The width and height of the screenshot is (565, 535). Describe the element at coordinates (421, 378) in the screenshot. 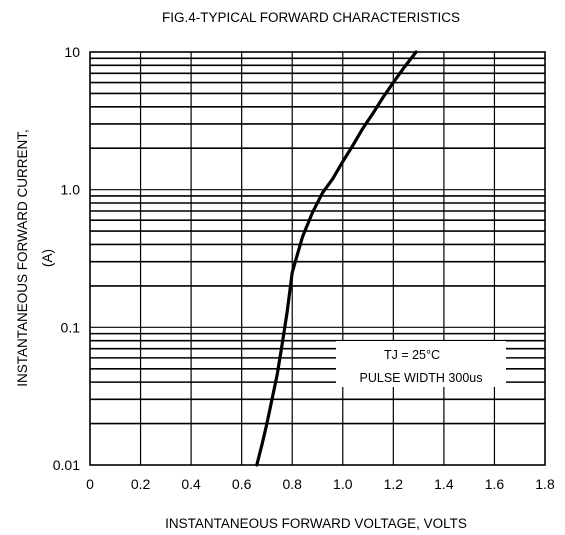

I see `pulse-width-annotation: PULSE WIDTH 300us` at that location.